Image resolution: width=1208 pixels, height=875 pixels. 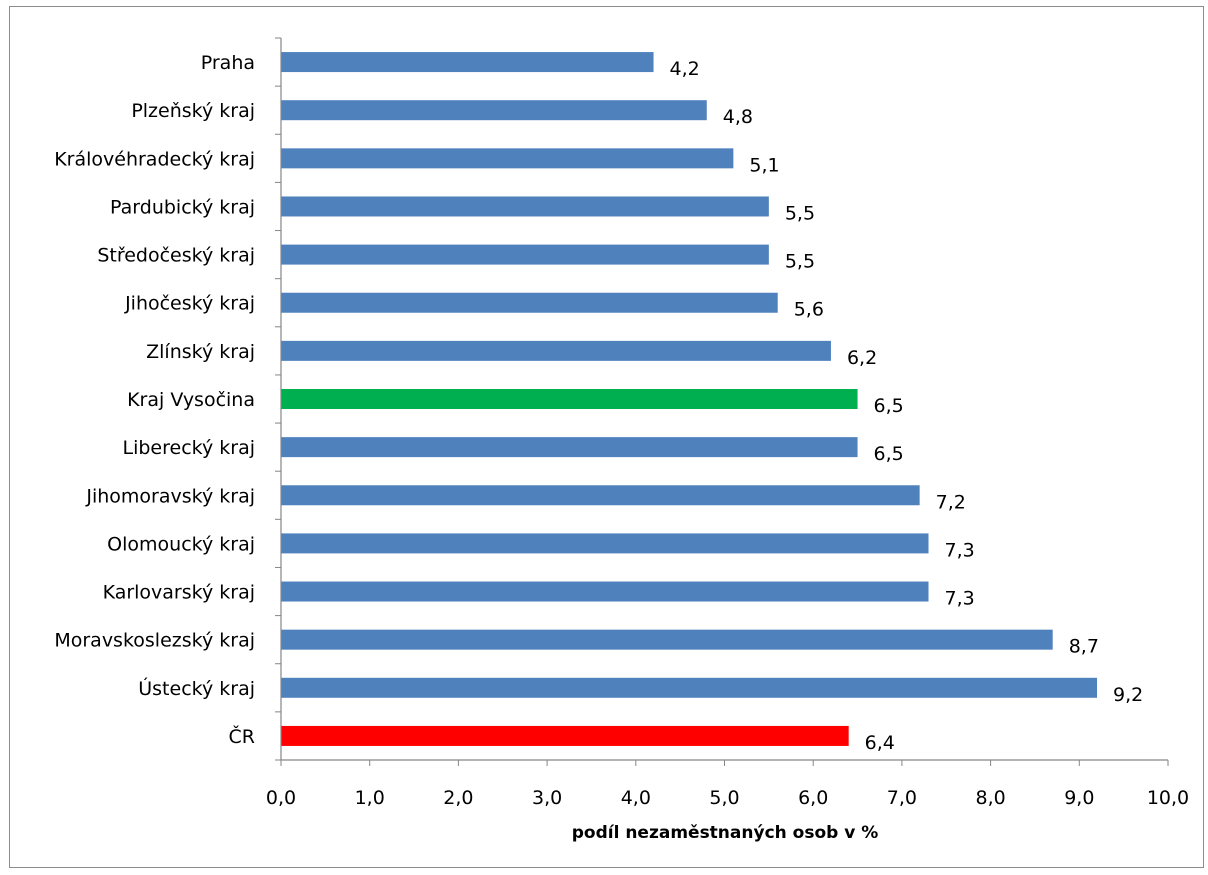 I want to click on x-tick-label: 0,0, so click(x=281, y=798).